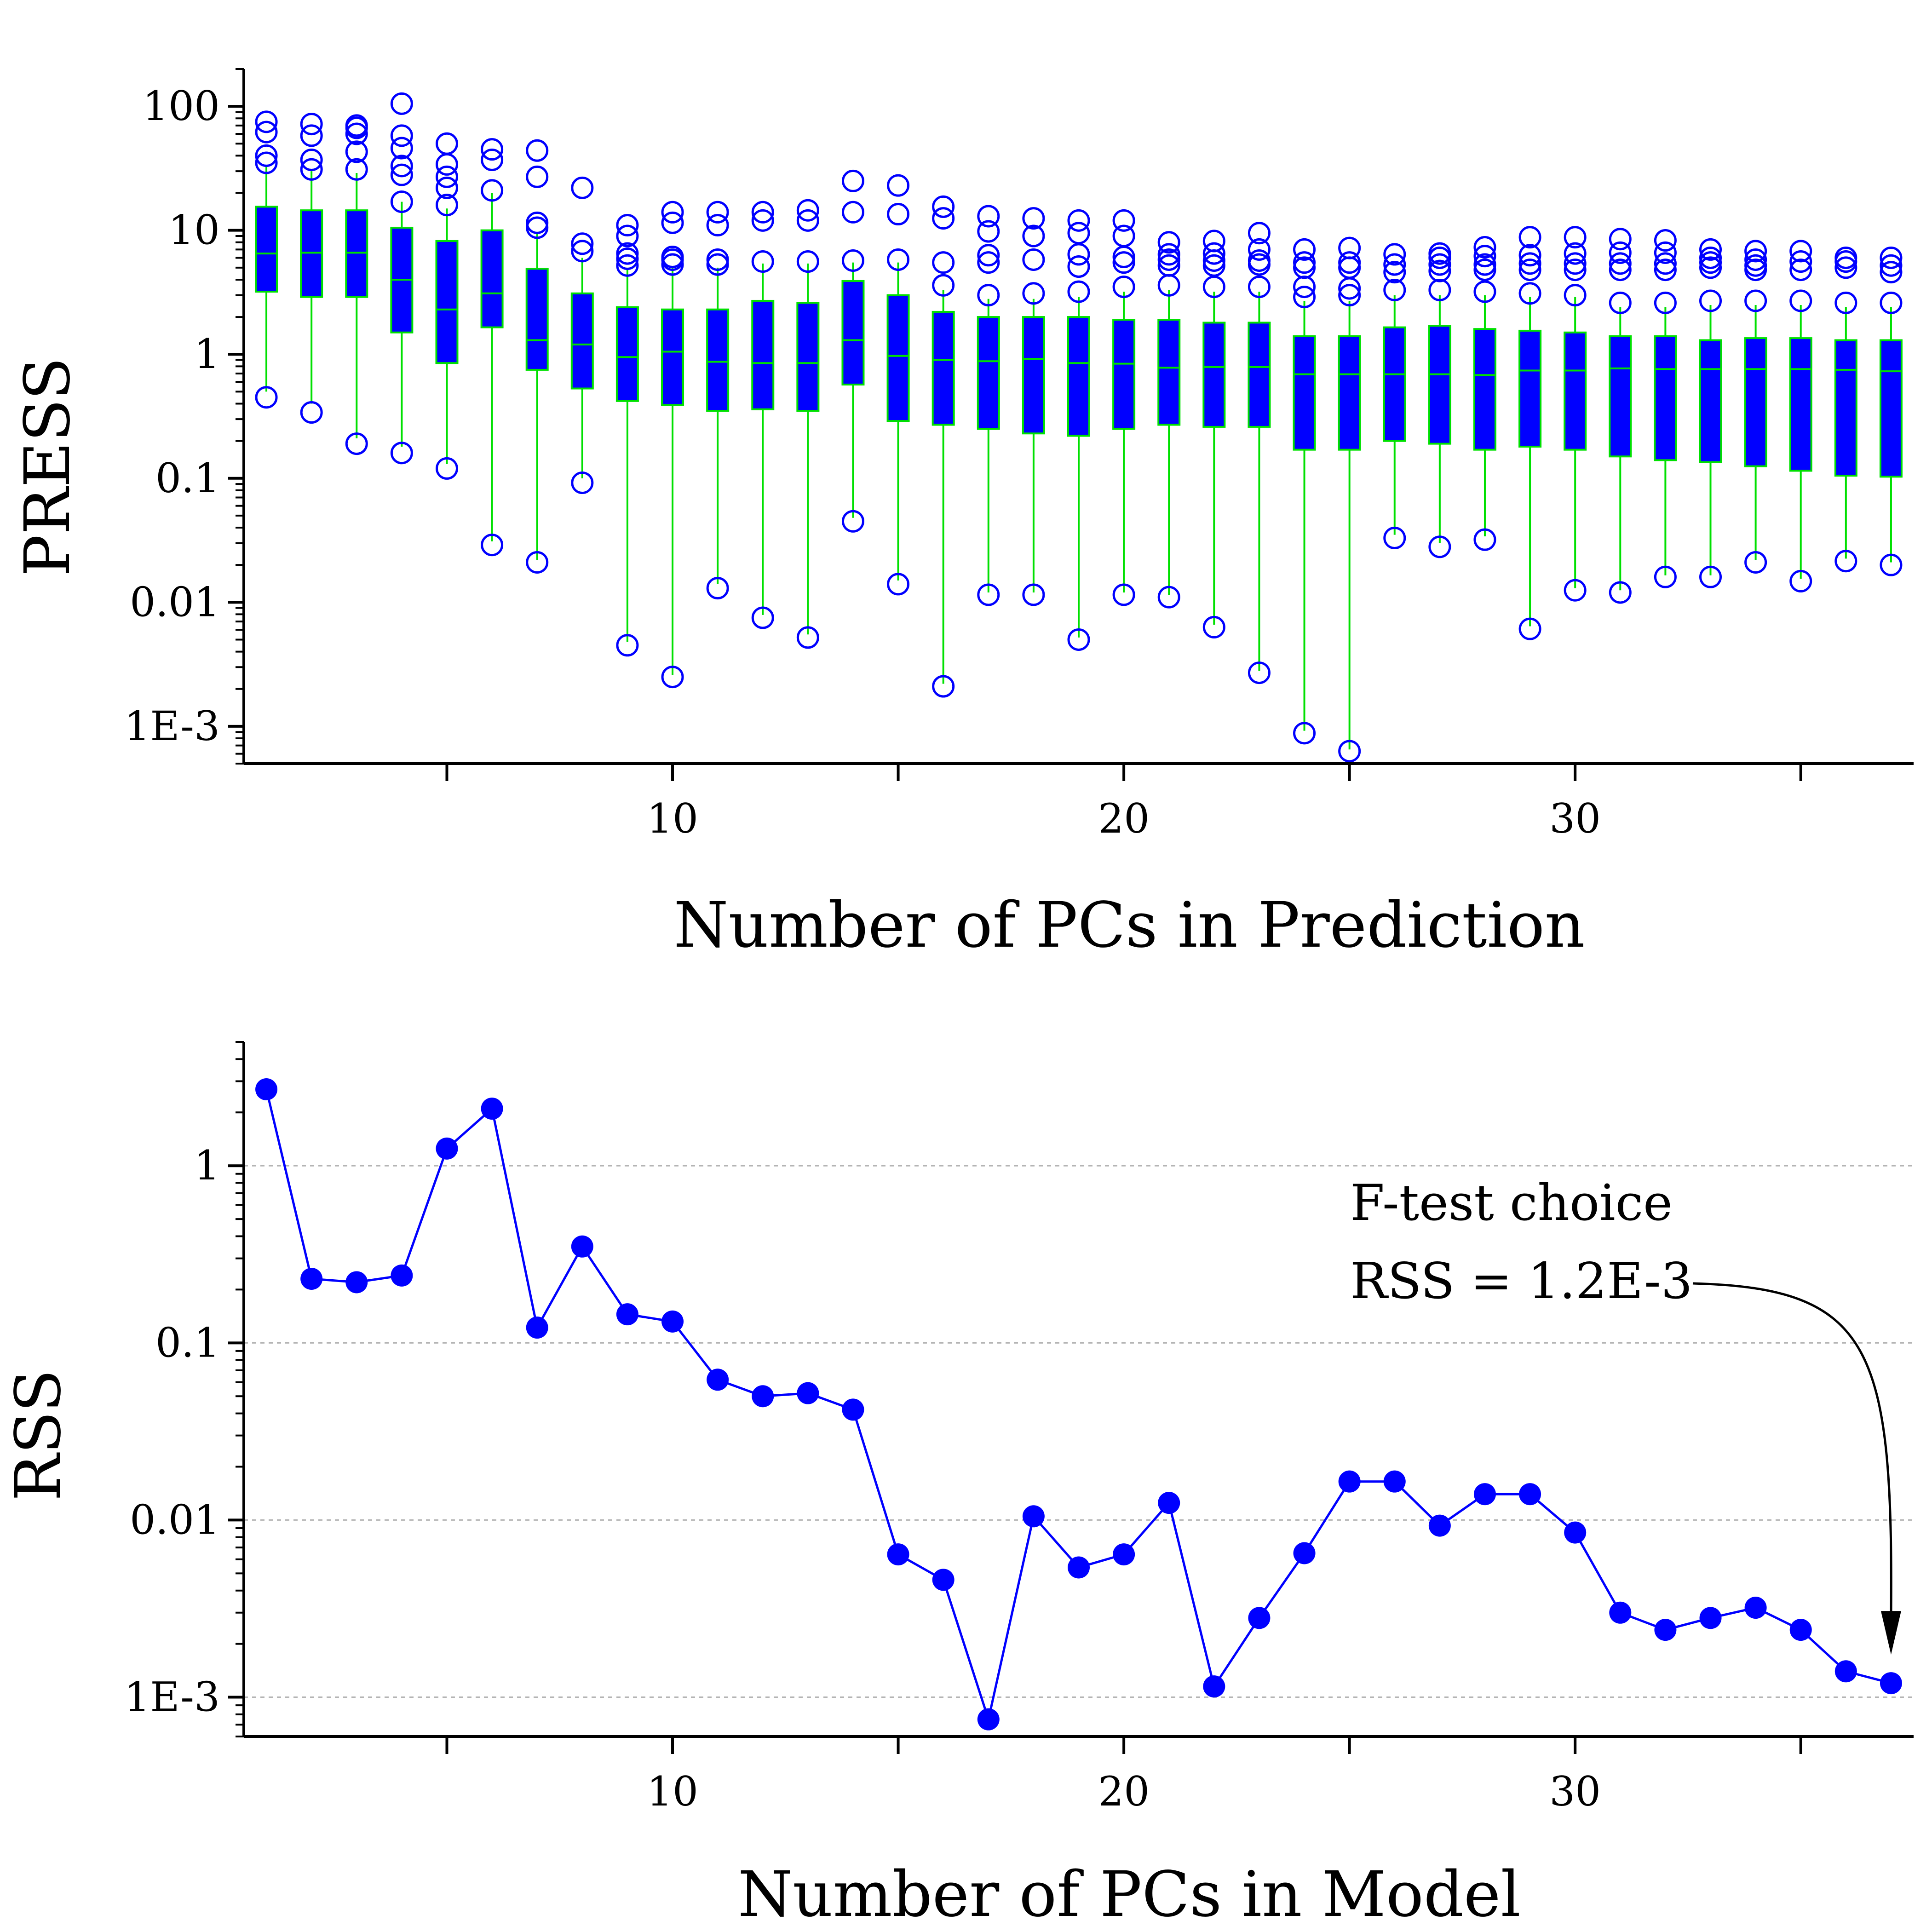 The image size is (1932, 1932). I want to click on box-x35, so click(1800, 416).